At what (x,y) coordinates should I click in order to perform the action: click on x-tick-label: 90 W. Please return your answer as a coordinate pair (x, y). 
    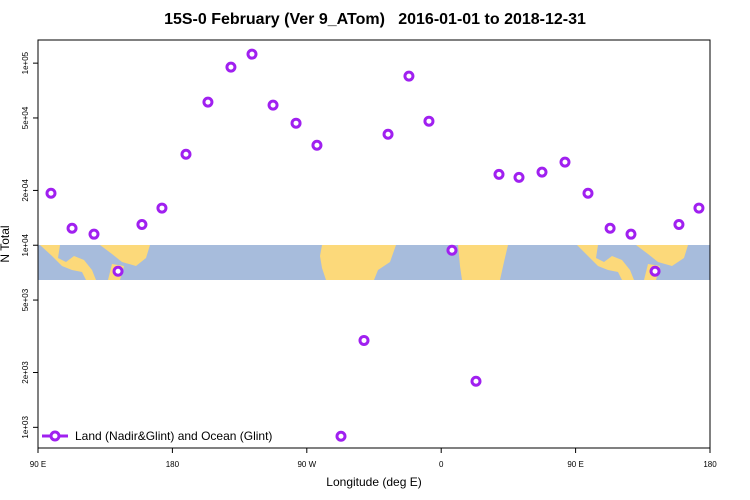
    Looking at the image, I should click on (306, 464).